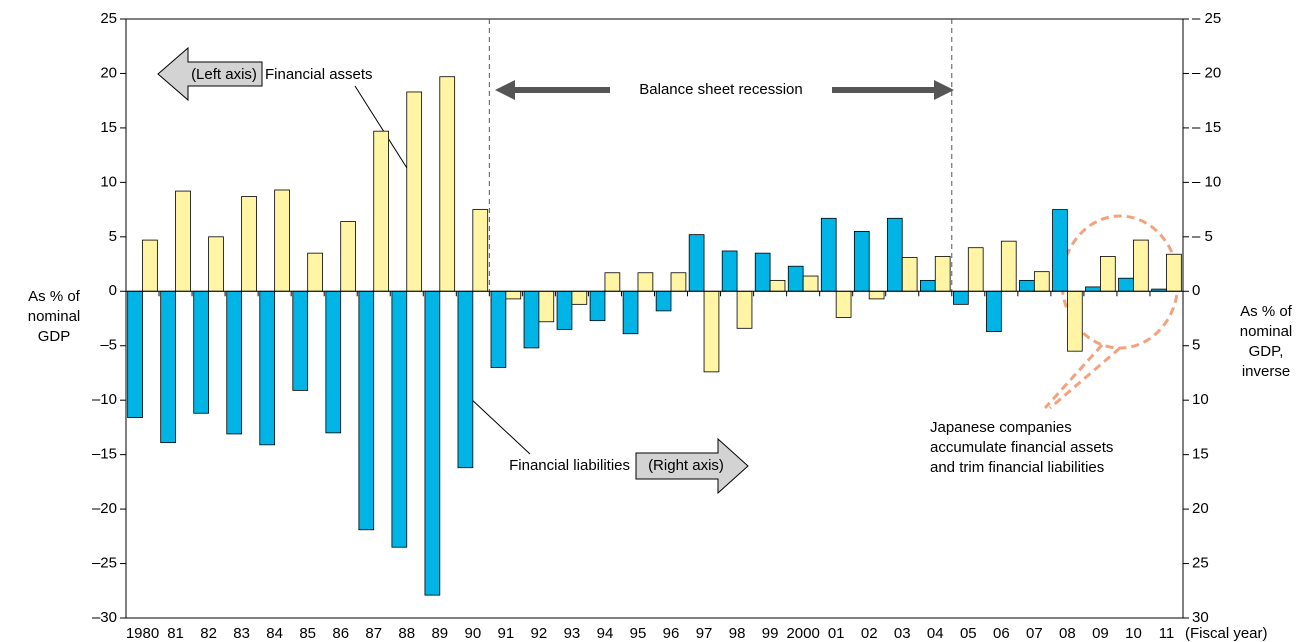  Describe the element at coordinates (1133, 633) in the screenshot. I see `x-tick-label: 10` at that location.